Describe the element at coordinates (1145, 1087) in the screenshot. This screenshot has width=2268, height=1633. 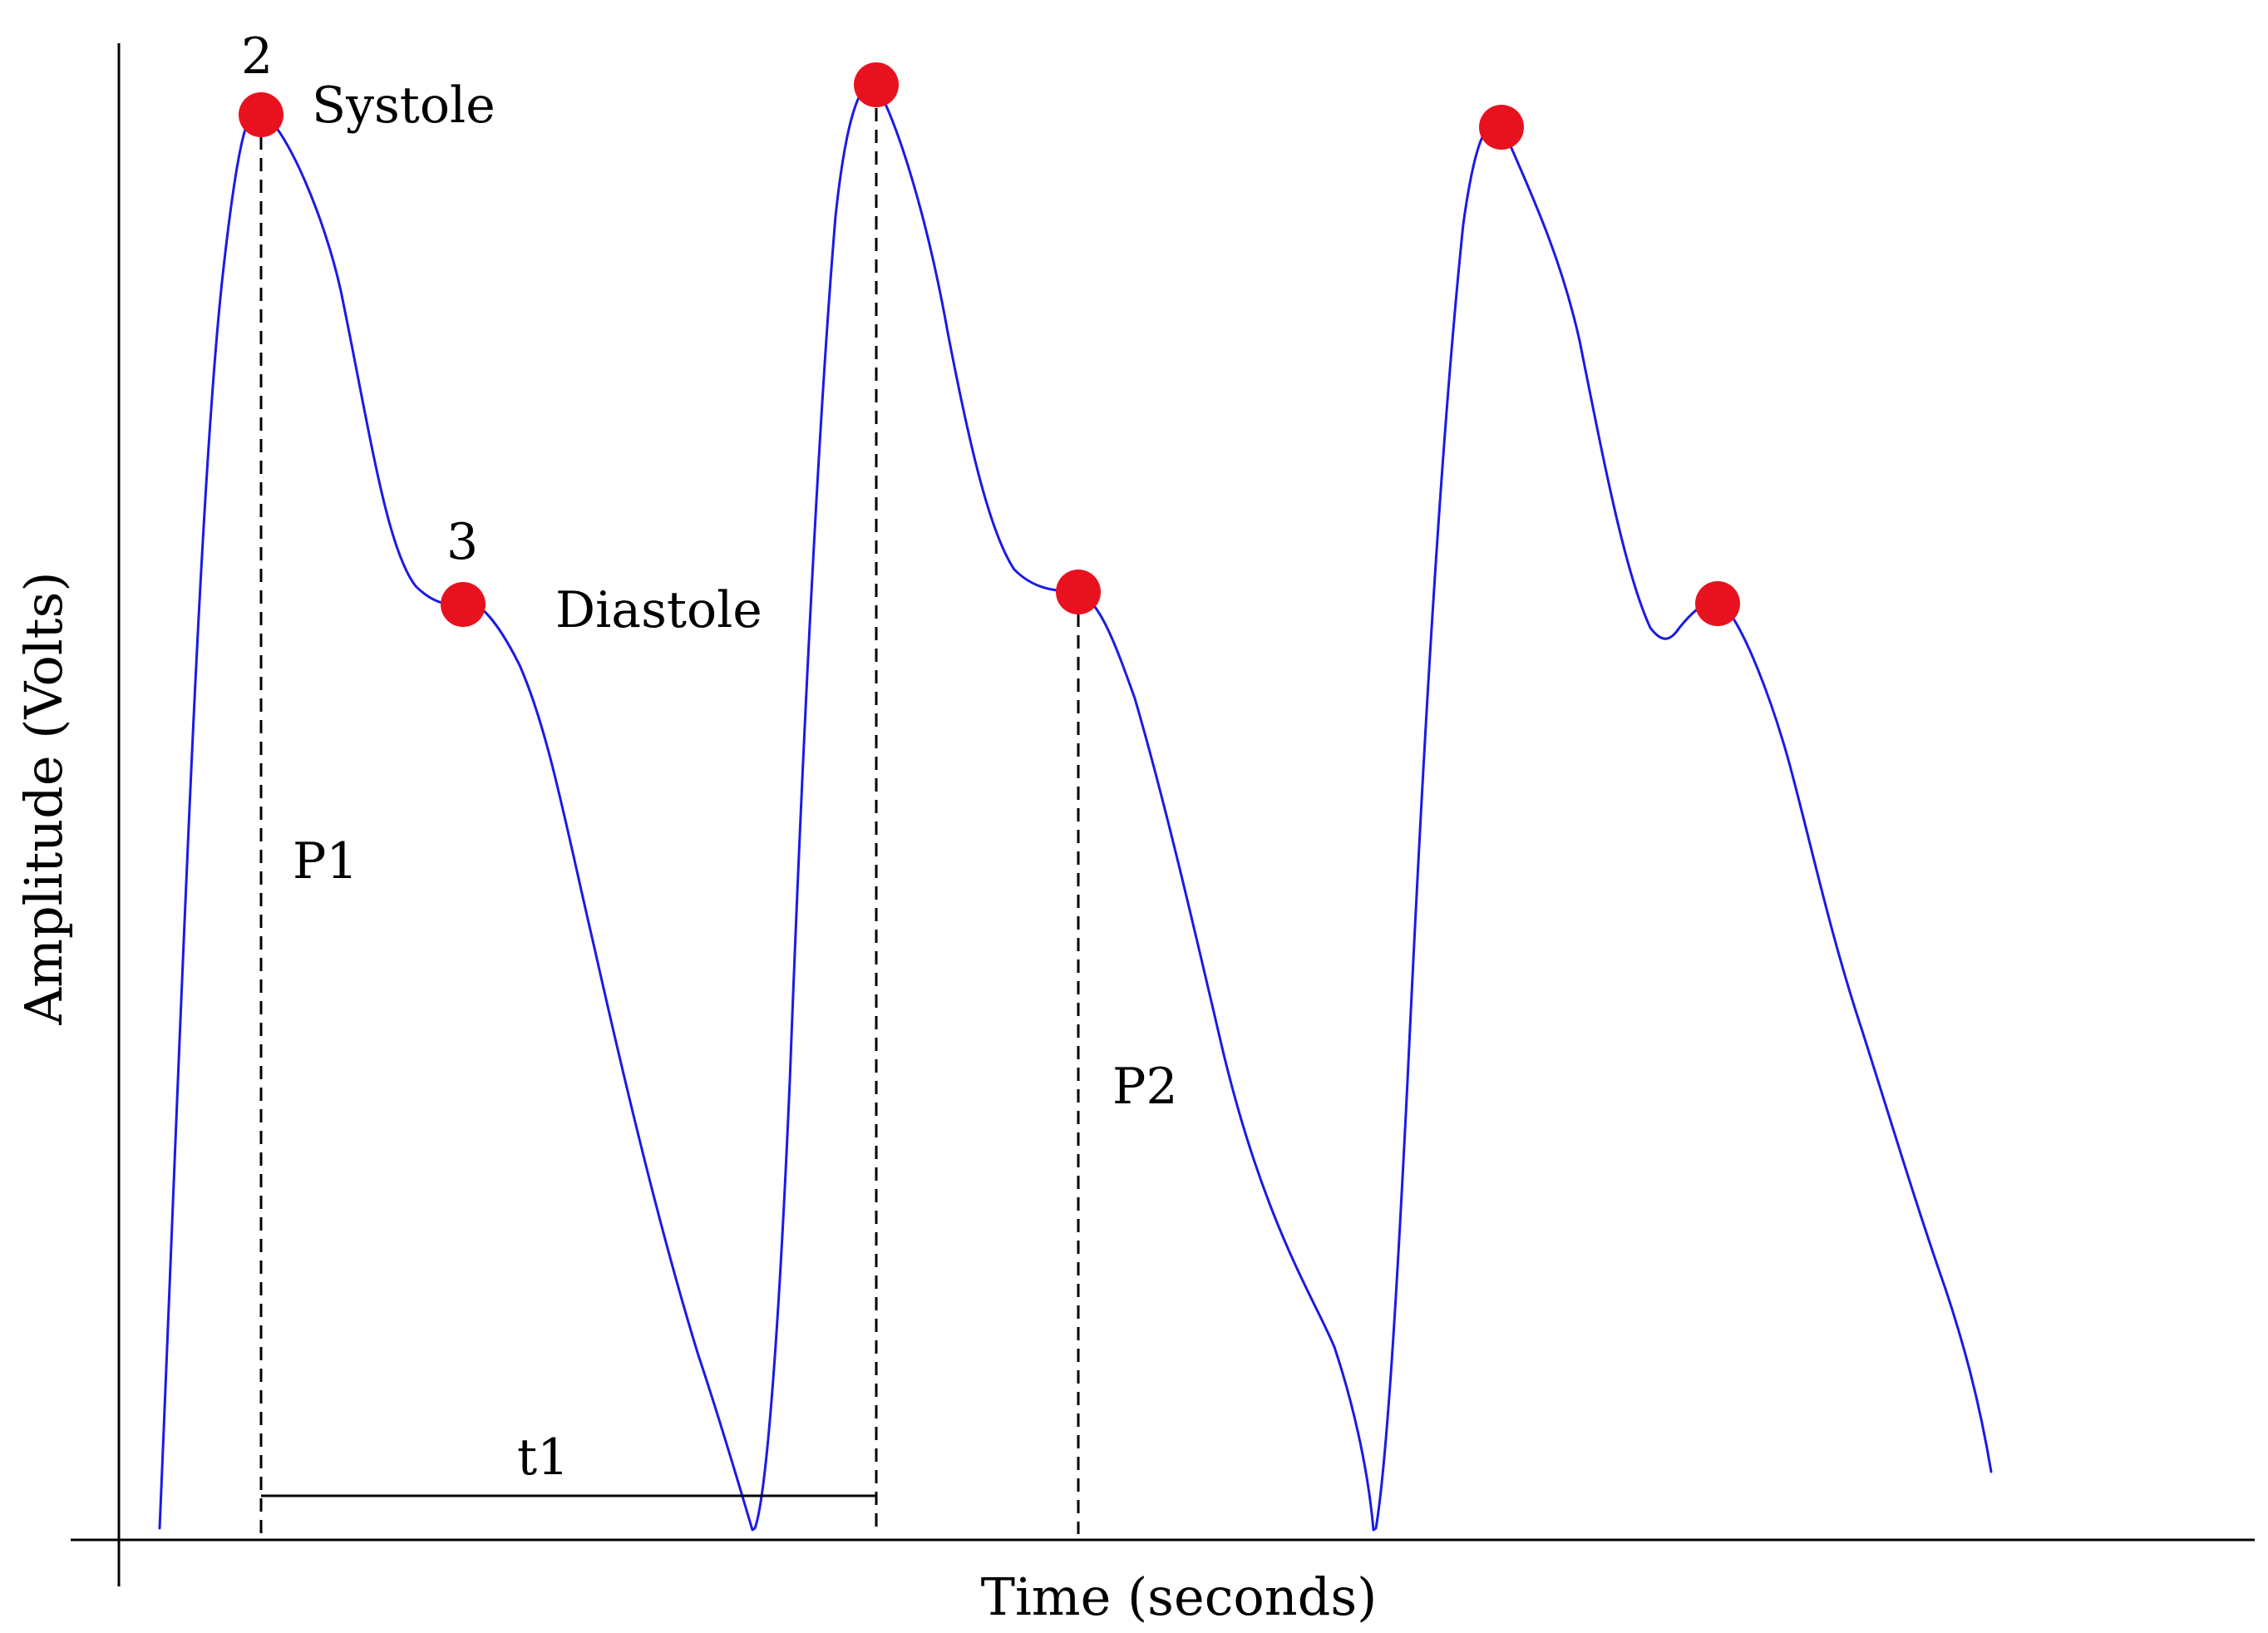
I see `p2-label: P2` at that location.